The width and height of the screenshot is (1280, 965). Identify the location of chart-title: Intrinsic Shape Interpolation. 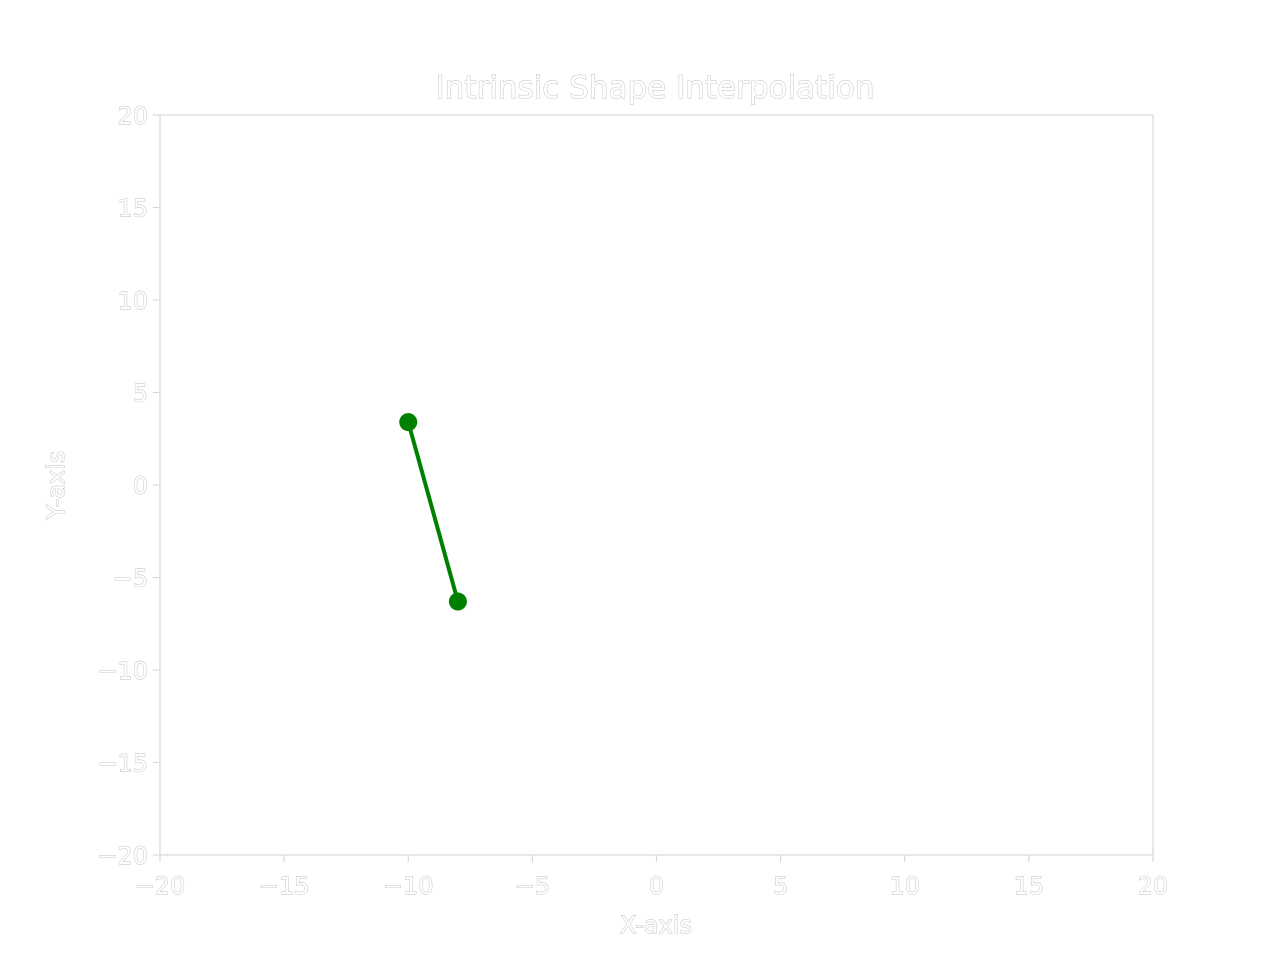
(655, 88).